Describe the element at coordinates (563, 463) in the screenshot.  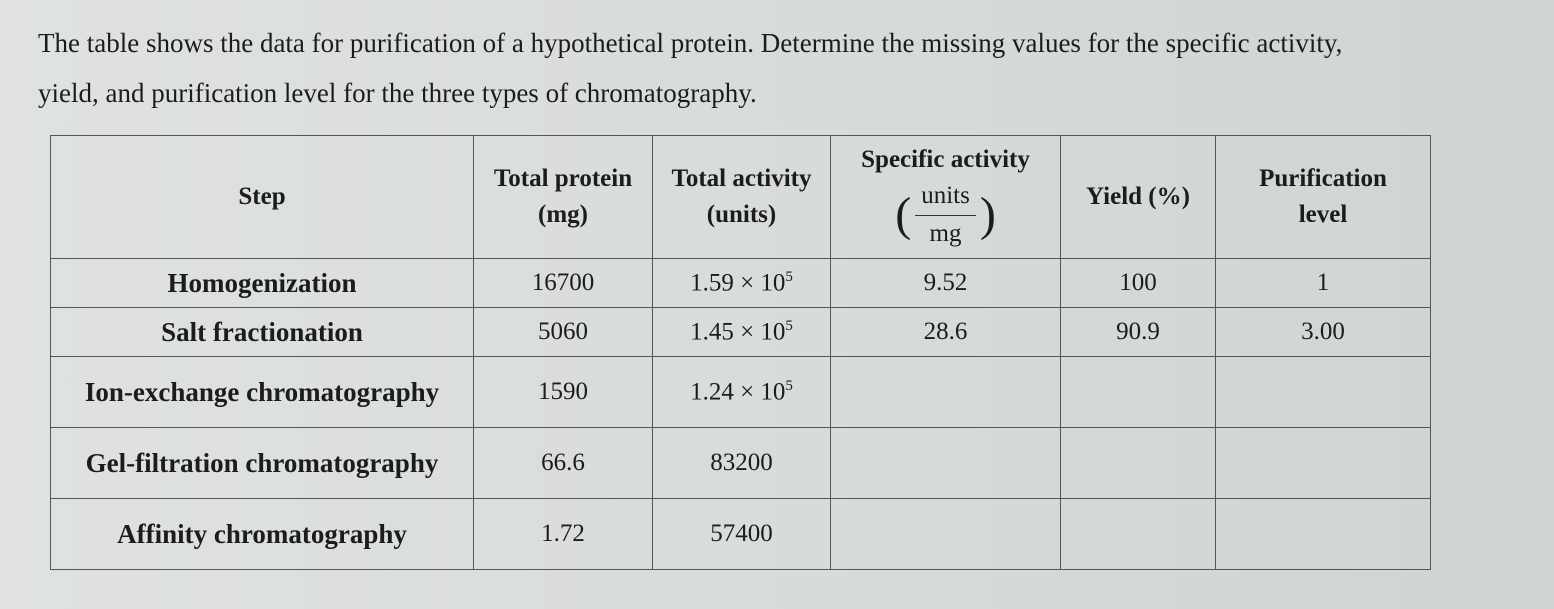
I see `data-cell: 66.6` at that location.